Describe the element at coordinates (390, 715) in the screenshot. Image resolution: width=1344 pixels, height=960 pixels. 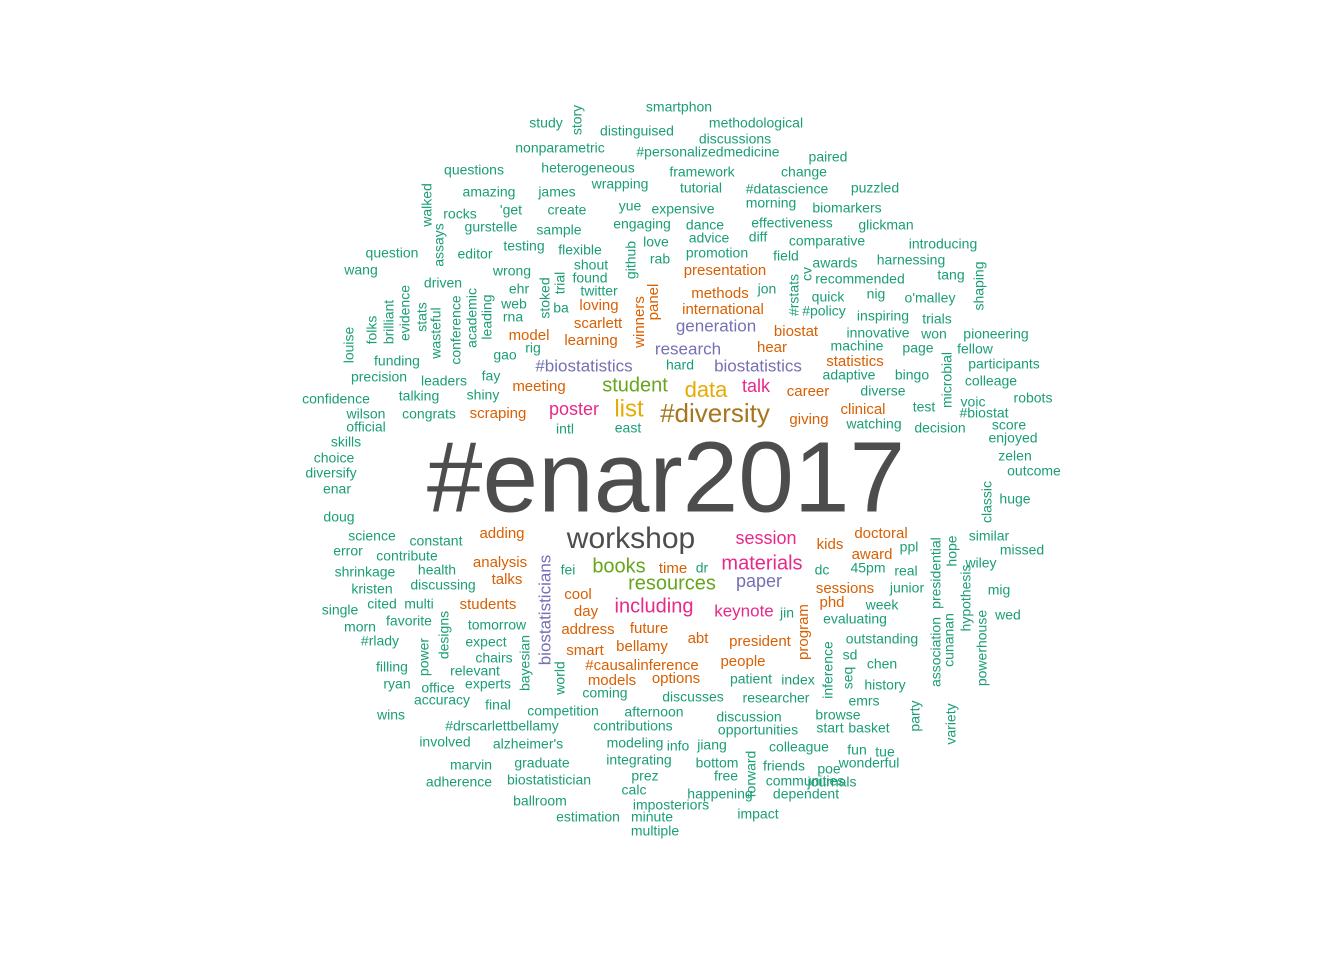
I see `word-247: wins` at that location.